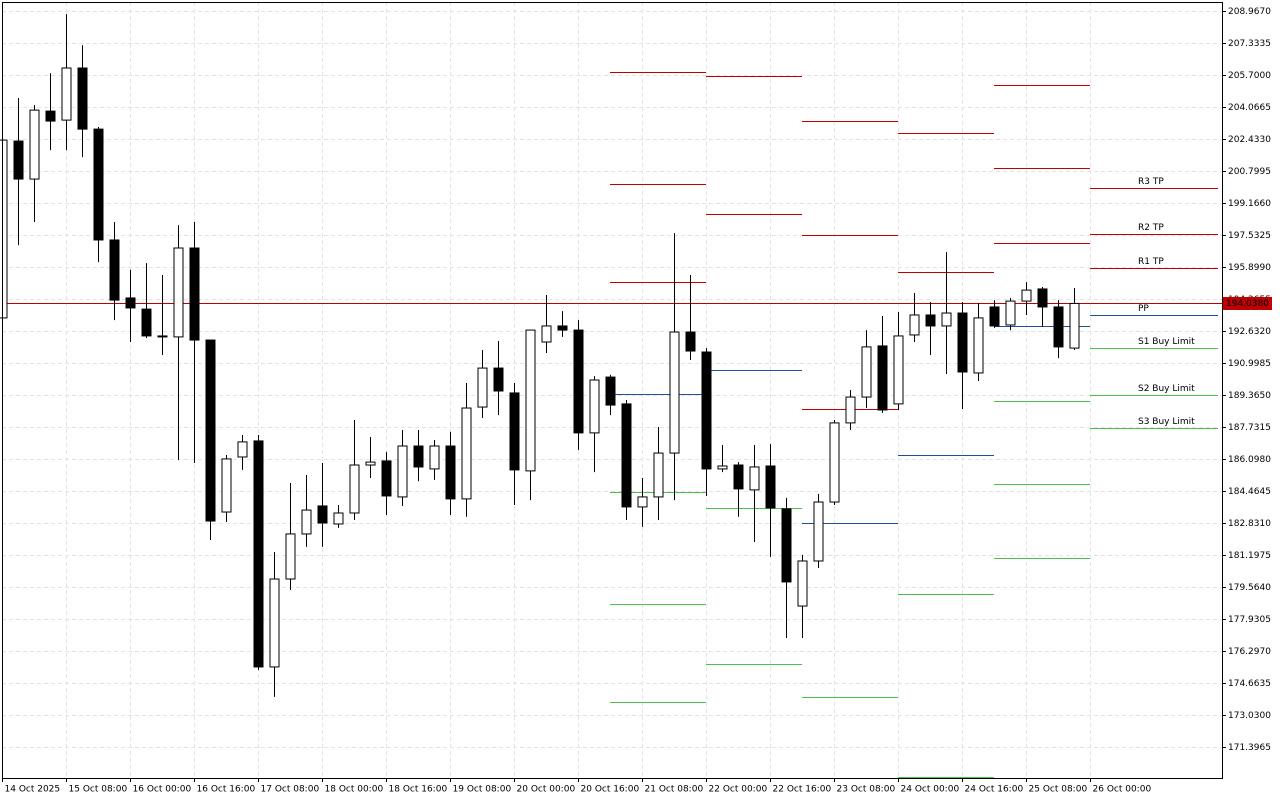  I want to click on current-price-label: 194.0380, so click(1247, 304).